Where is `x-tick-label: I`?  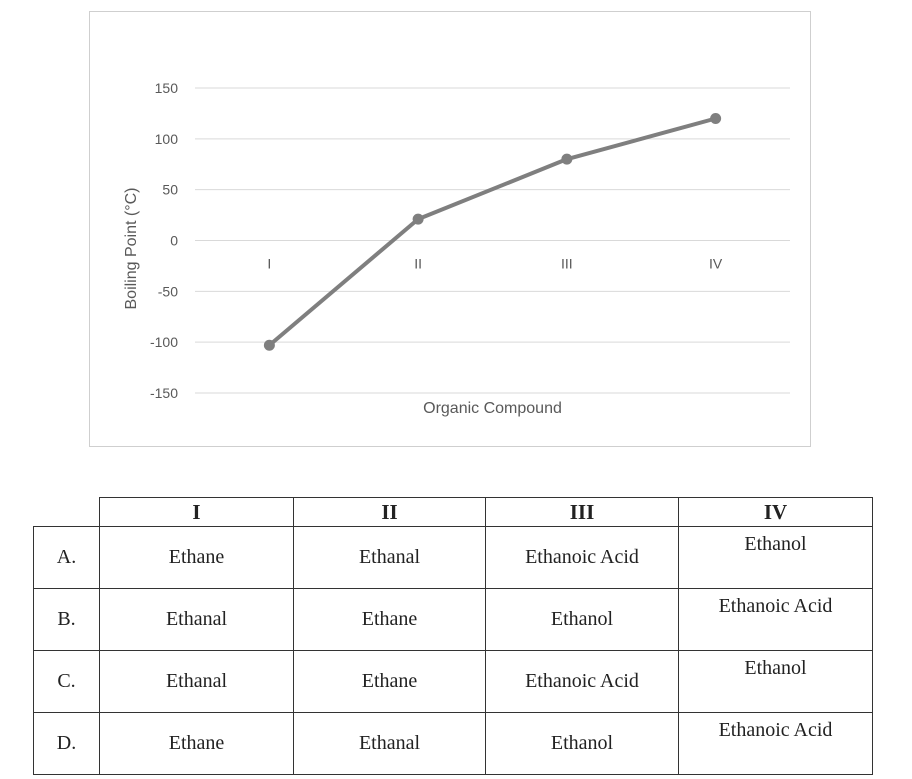 x-tick-label: I is located at coordinates (269, 264).